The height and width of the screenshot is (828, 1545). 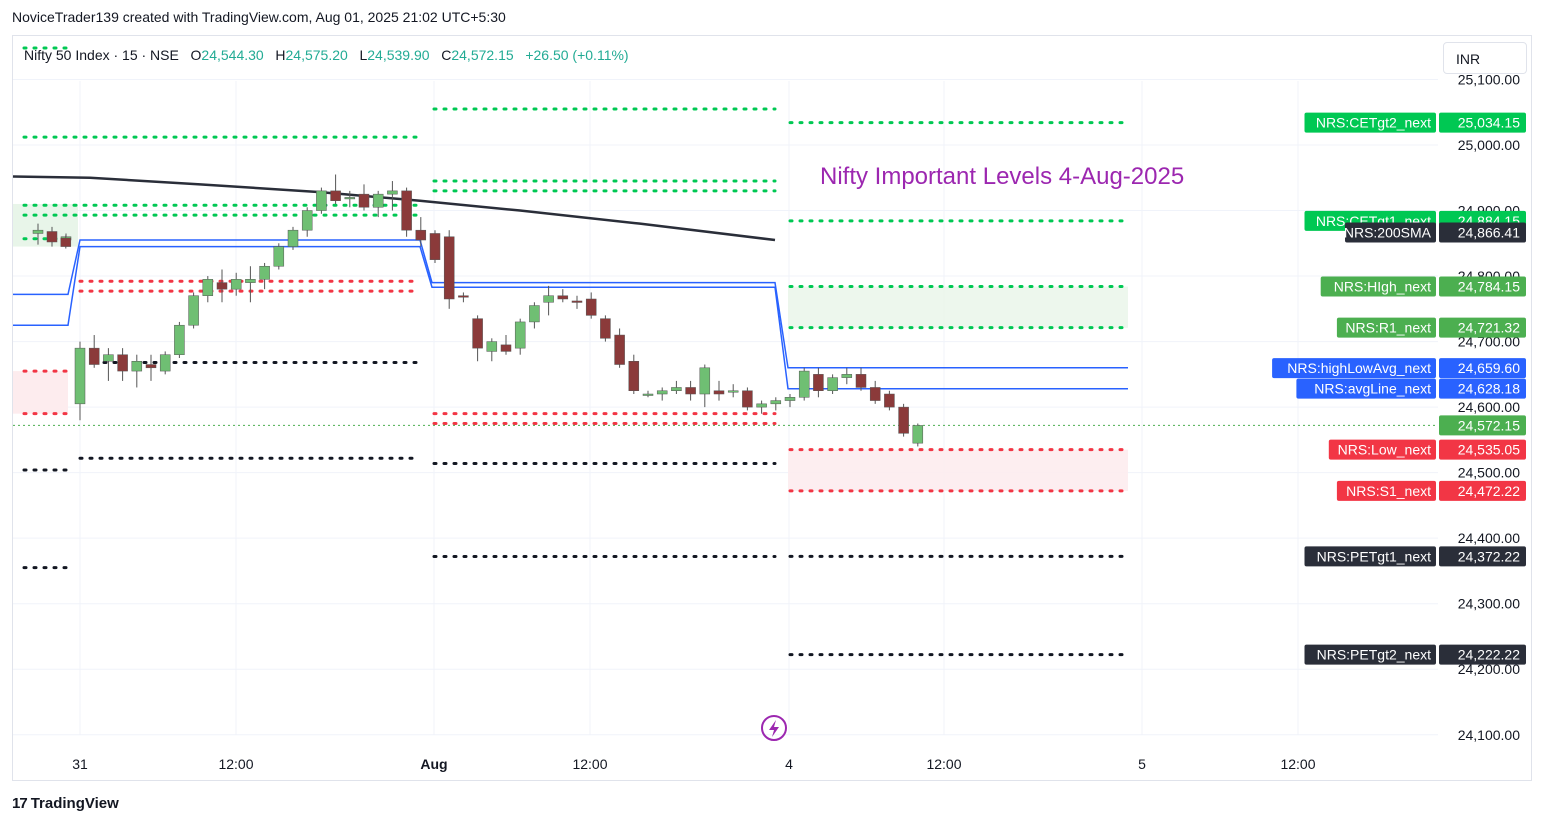 I want to click on time-tick-label: 4, so click(x=789, y=764).